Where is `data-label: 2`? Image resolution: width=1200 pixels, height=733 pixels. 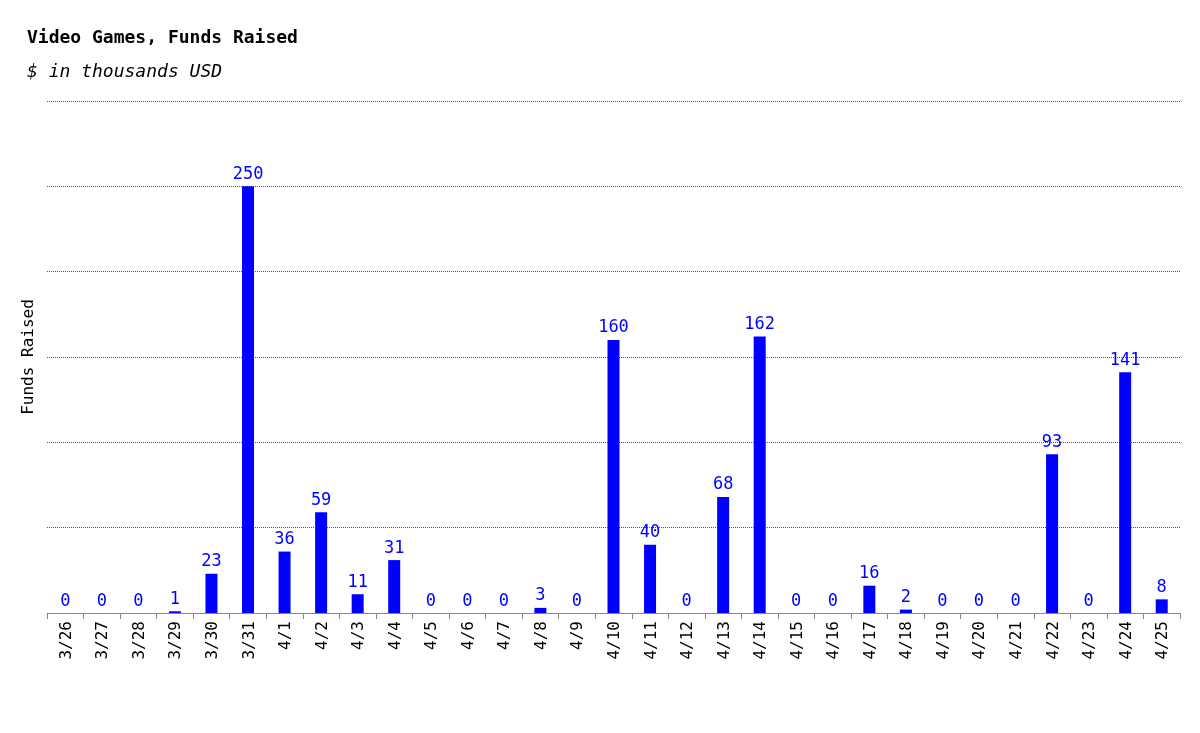 data-label: 2 is located at coordinates (906, 596).